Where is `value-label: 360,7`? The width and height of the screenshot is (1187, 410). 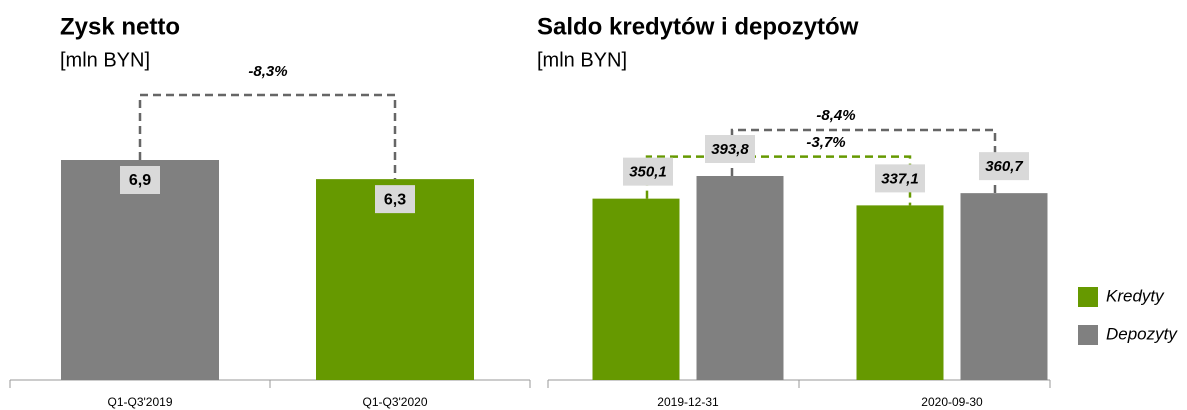
value-label: 360,7 is located at coordinates (1004, 166).